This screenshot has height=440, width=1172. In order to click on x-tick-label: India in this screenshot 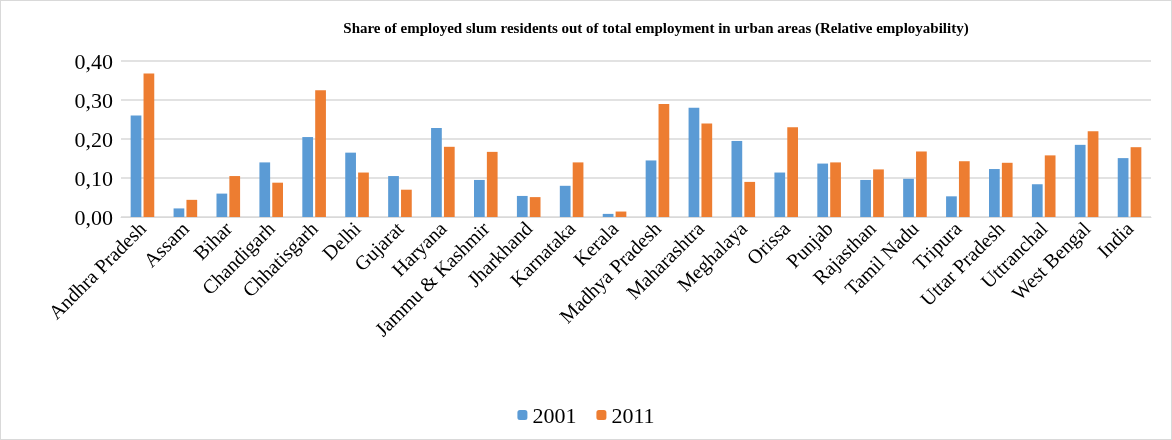, I will do `click(1115, 239)`.